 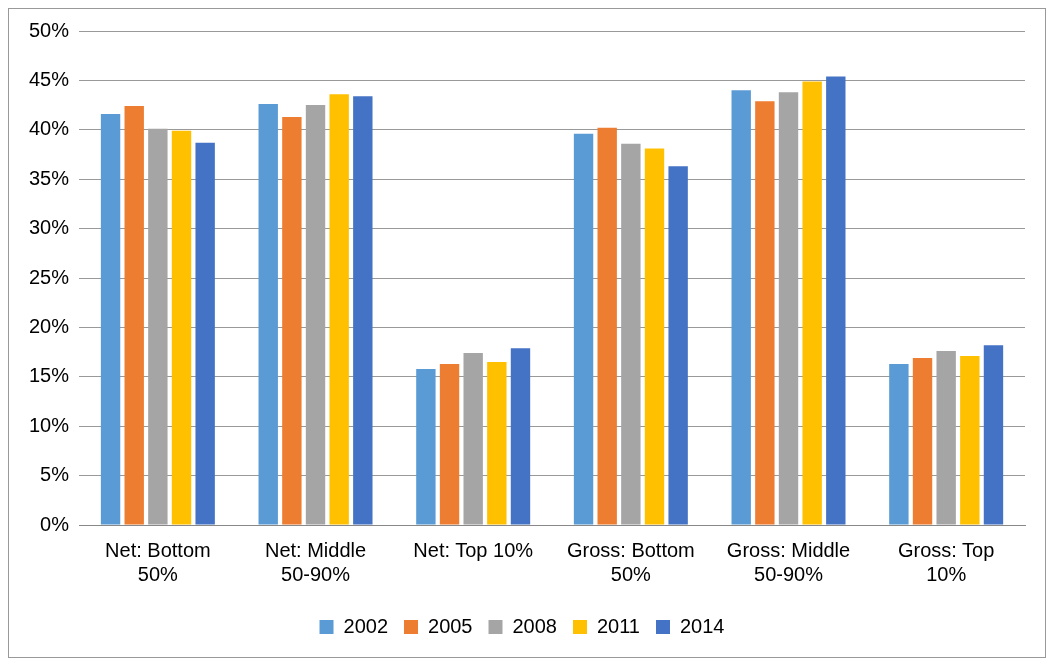 What do you see at coordinates (49, 78) in the screenshot?
I see `y-tick-label: 45%` at bounding box center [49, 78].